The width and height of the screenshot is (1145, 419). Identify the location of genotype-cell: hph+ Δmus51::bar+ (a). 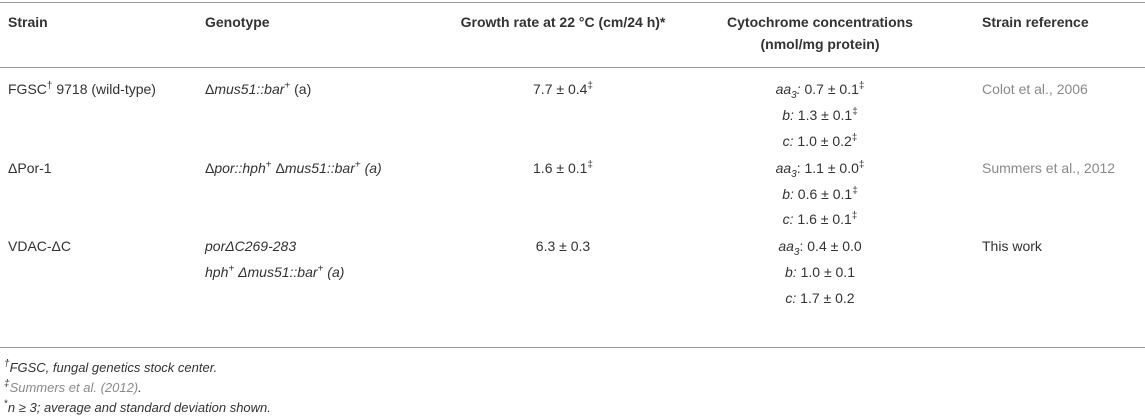
(274, 272).